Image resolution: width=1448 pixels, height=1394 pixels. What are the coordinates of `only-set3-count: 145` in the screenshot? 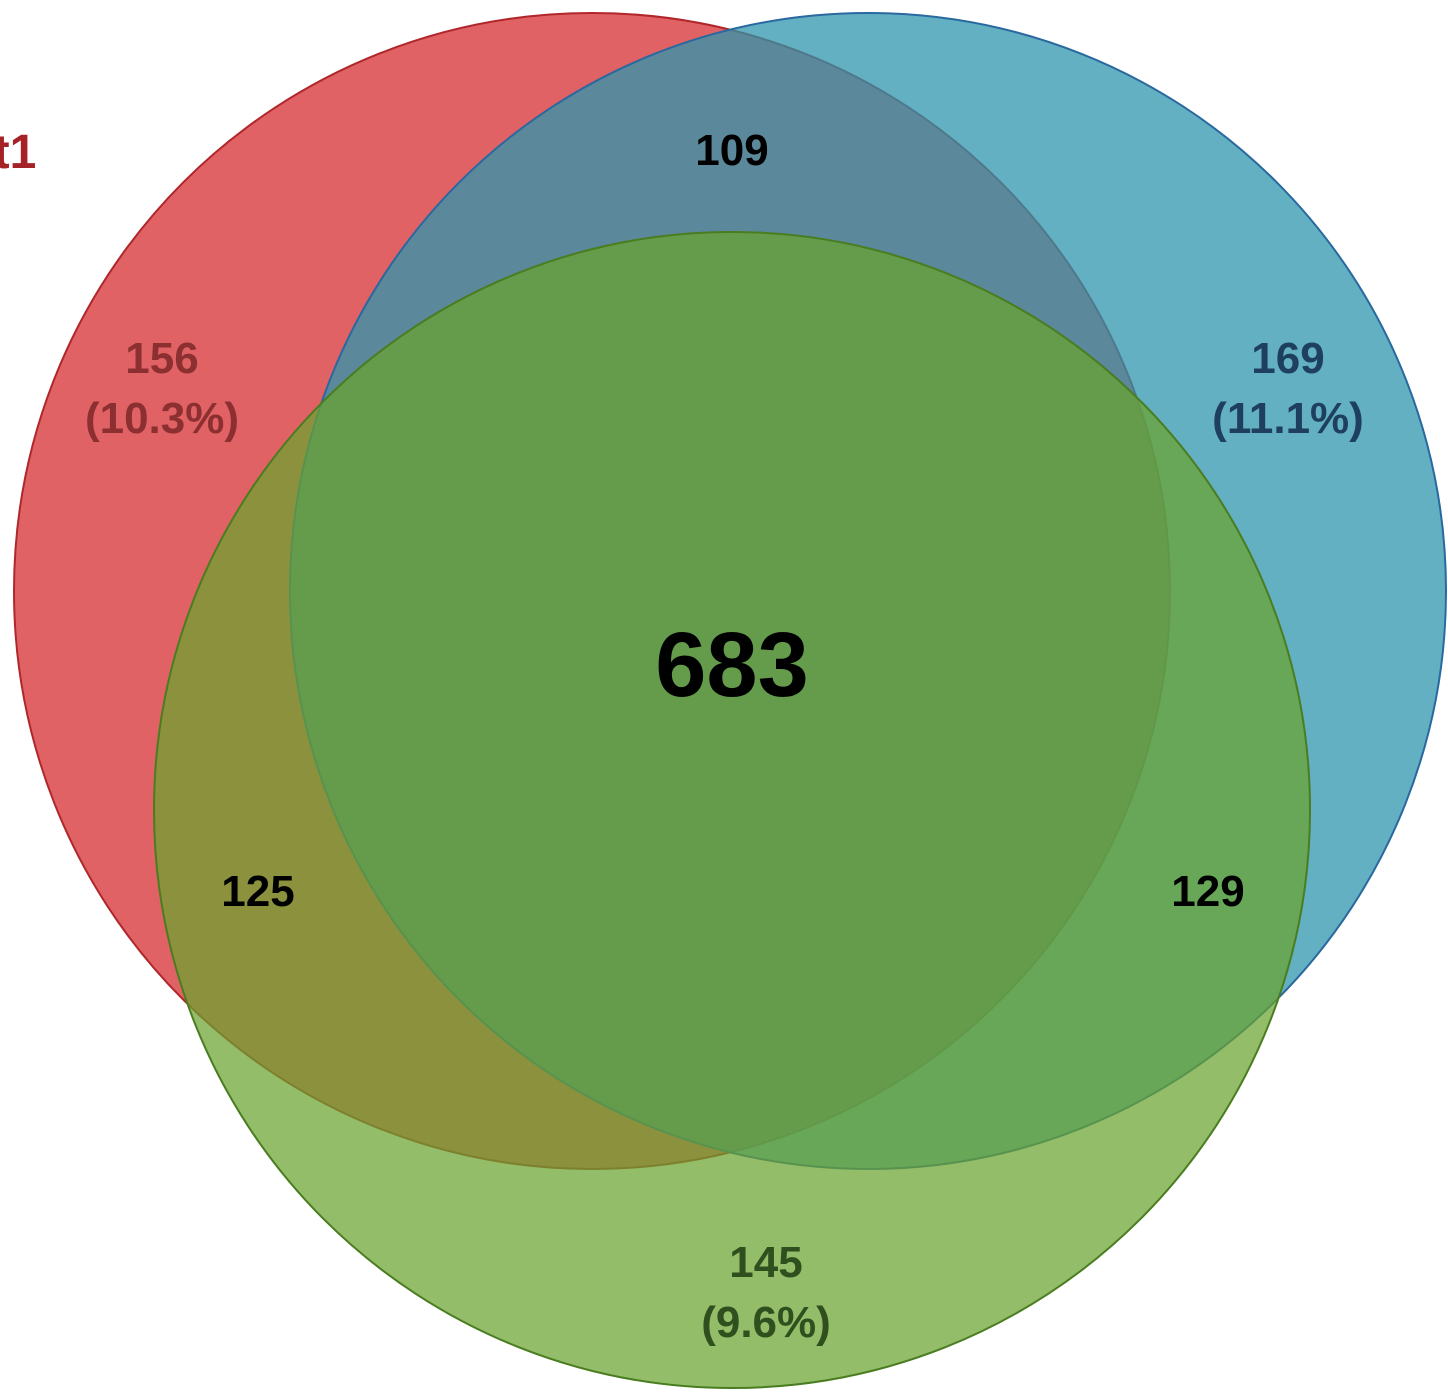 It's located at (765, 1262).